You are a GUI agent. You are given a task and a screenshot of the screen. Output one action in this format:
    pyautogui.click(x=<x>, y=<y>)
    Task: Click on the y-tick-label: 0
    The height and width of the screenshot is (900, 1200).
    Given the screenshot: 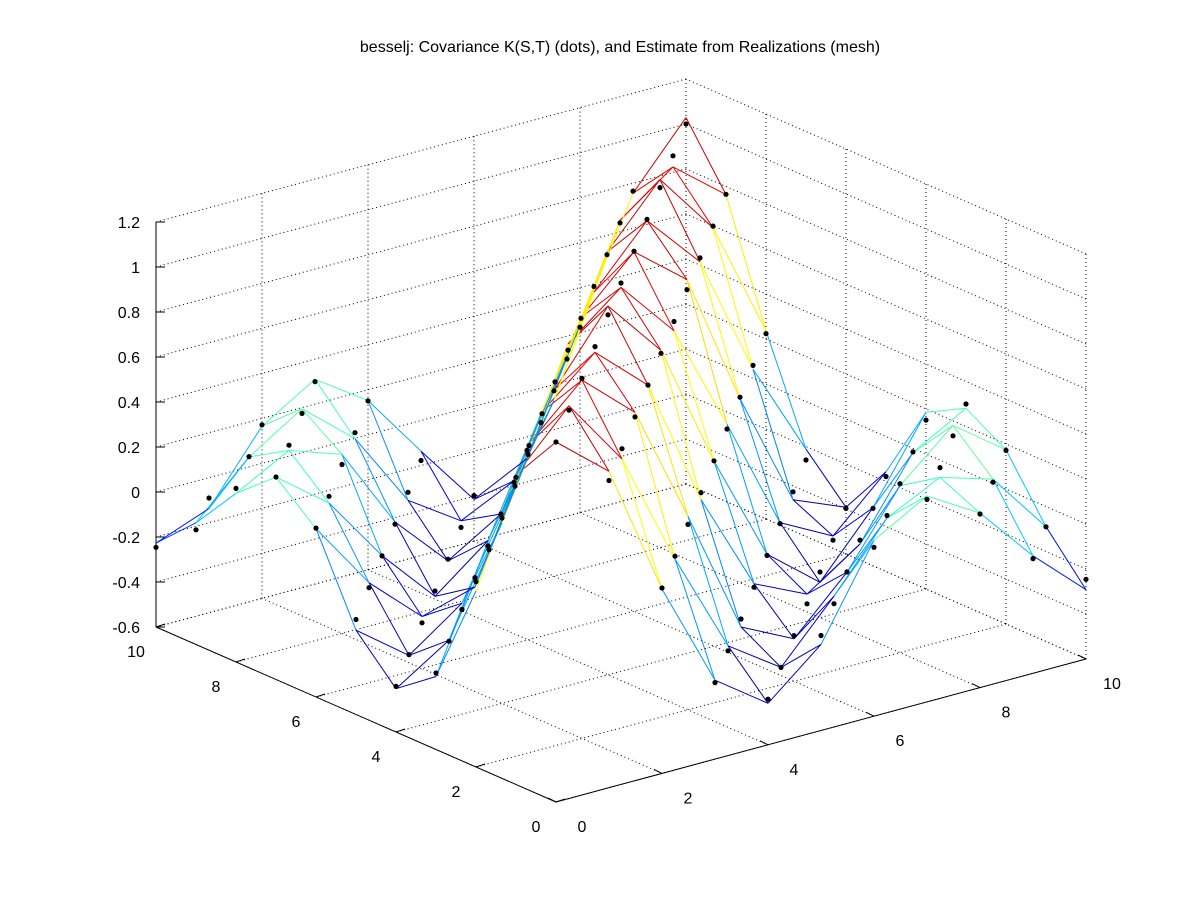 What is the action you would take?
    pyautogui.click(x=536, y=827)
    